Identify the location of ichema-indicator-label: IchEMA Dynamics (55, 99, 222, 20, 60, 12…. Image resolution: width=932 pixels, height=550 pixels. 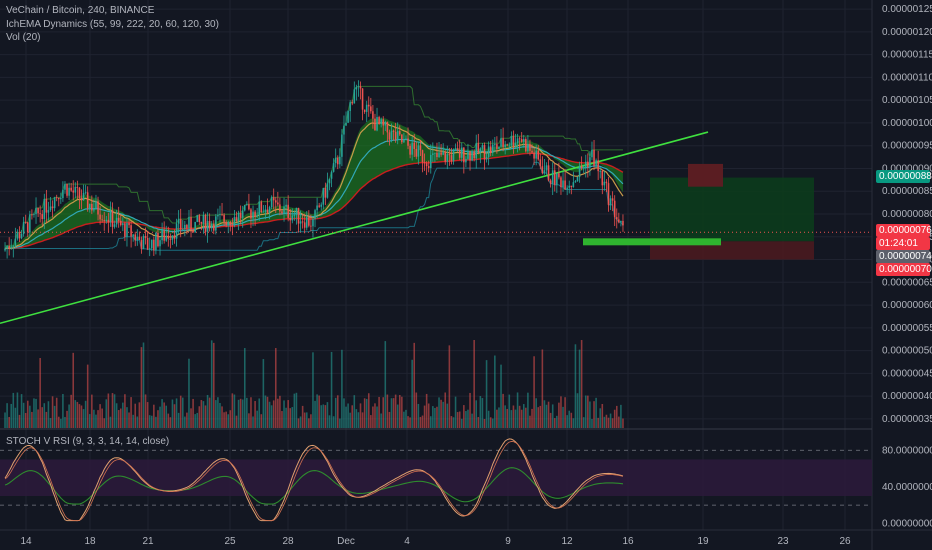
(112, 24).